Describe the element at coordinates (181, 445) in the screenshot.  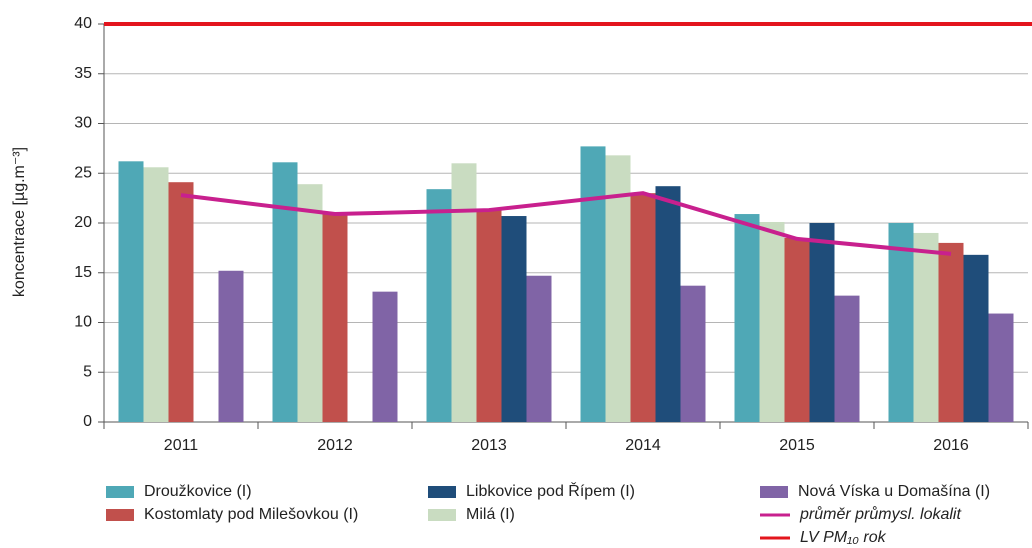
I see `x-tick-label: 2011` at that location.